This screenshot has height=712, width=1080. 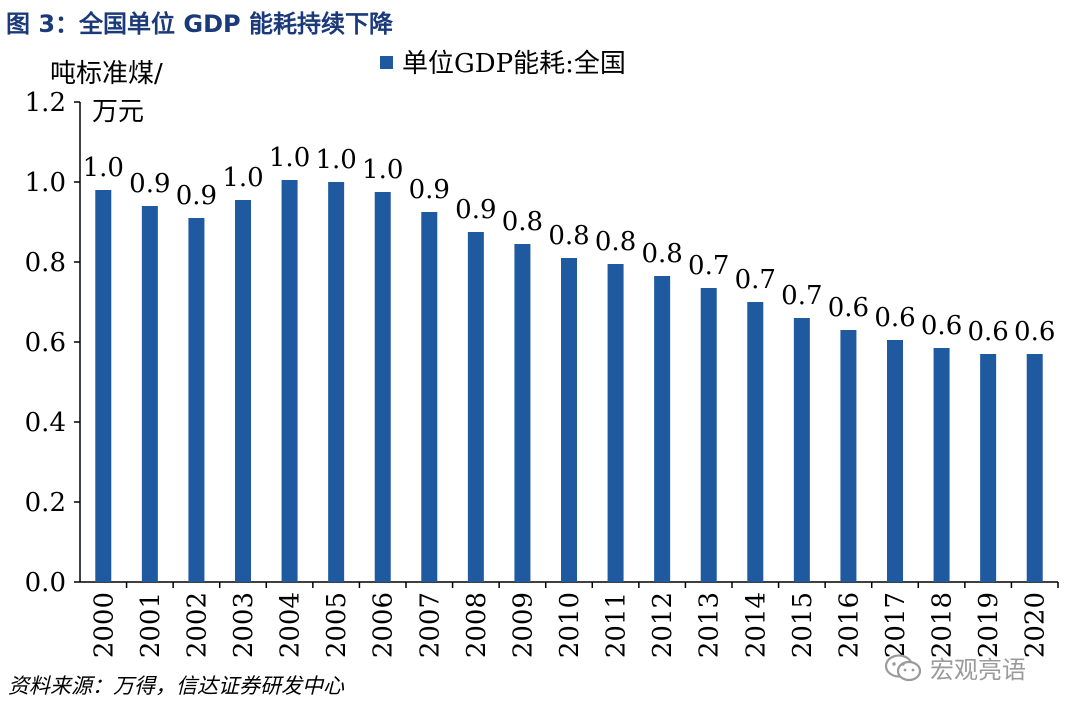 What do you see at coordinates (430, 625) in the screenshot?
I see `x-tick-label: 2007` at bounding box center [430, 625].